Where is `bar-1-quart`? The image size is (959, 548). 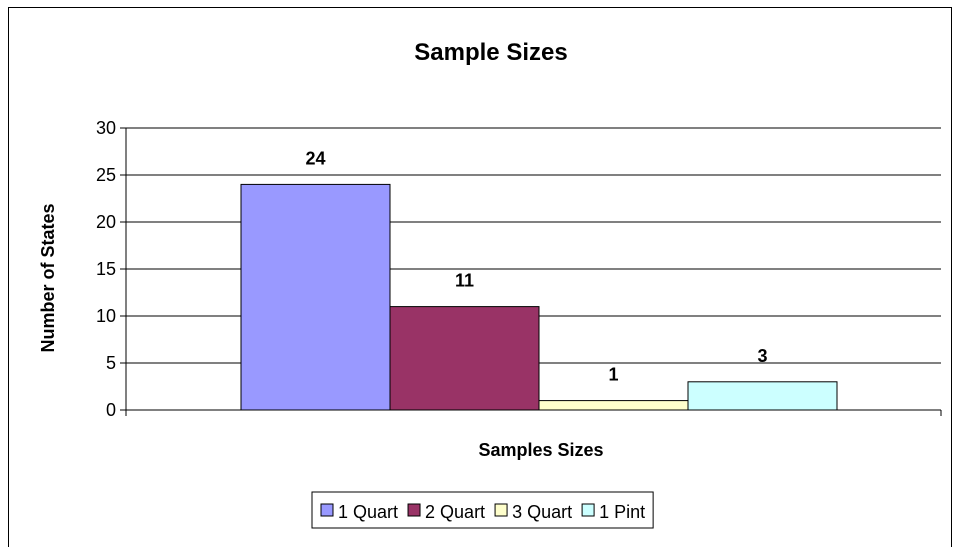
bar-1-quart is located at coordinates (315, 297).